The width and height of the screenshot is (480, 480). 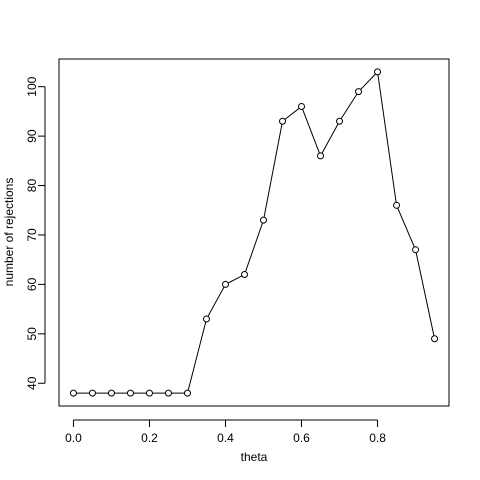 I want to click on y-tick-label: 100, so click(x=32, y=86).